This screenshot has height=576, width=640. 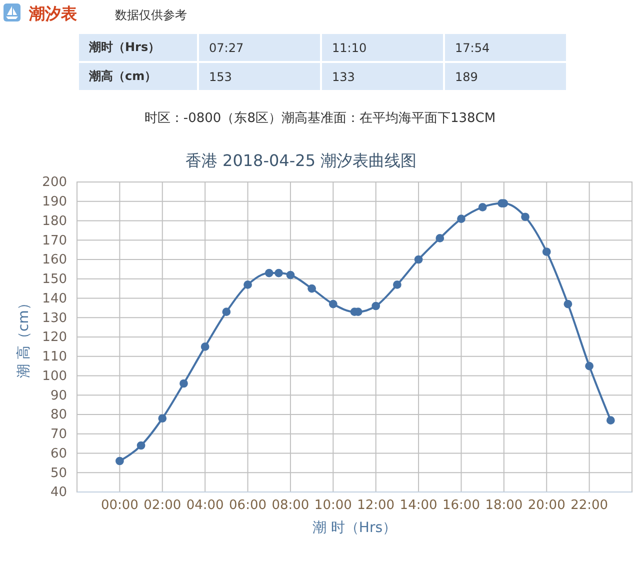 What do you see at coordinates (54, 240) in the screenshot?
I see `y-tick-label: 170` at bounding box center [54, 240].